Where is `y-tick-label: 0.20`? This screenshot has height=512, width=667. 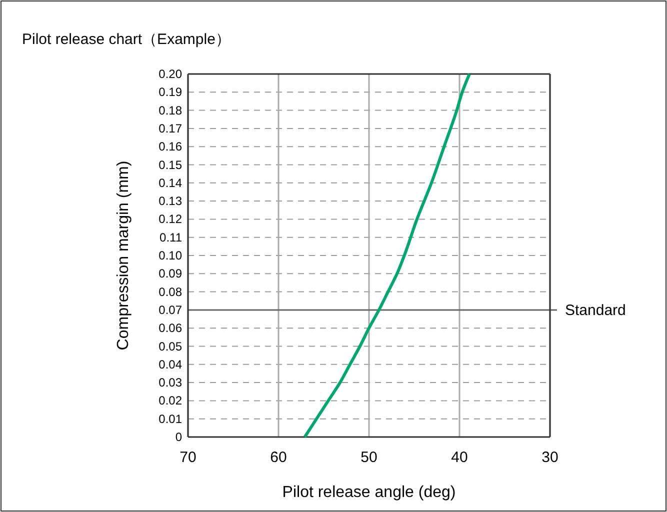
y-tick-label: 0.20 is located at coordinates (170, 74).